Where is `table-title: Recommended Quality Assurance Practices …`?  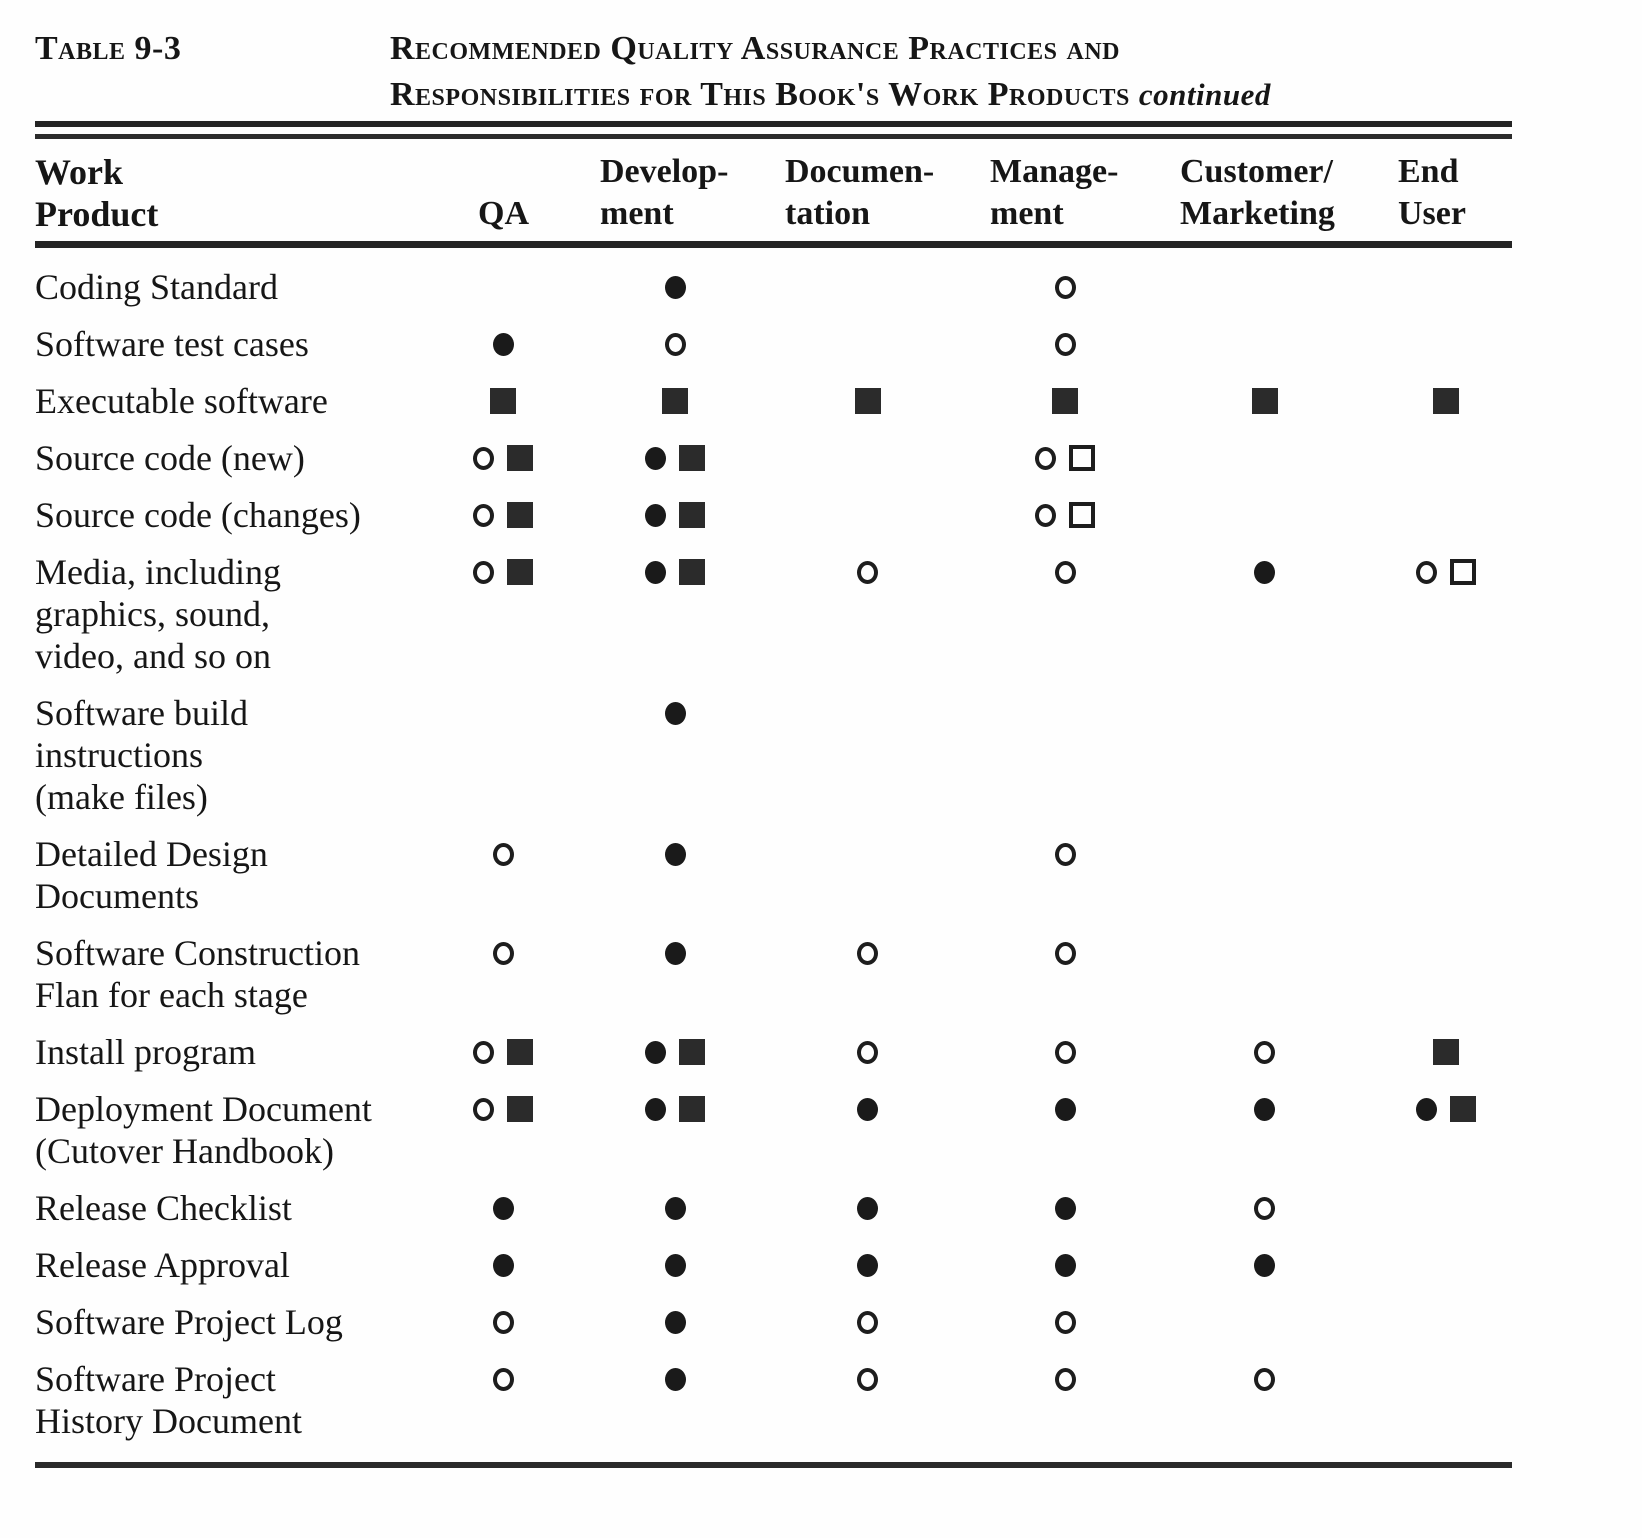
table-title: Recommended Quality Assurance Practices … is located at coordinates (830, 72).